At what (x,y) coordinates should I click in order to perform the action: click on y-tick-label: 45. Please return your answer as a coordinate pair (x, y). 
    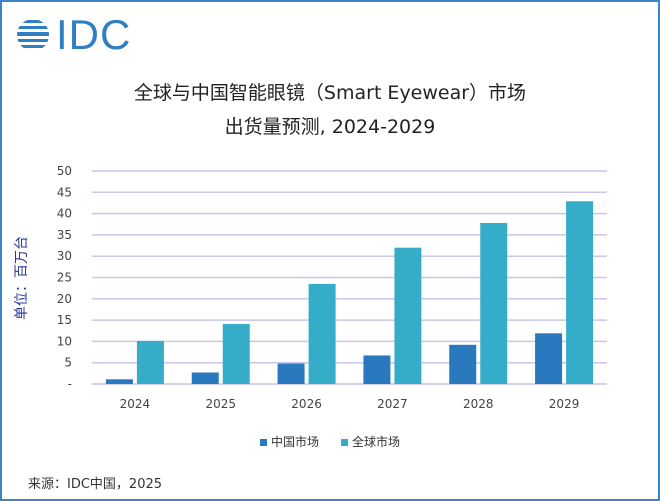
    Looking at the image, I should click on (64, 192).